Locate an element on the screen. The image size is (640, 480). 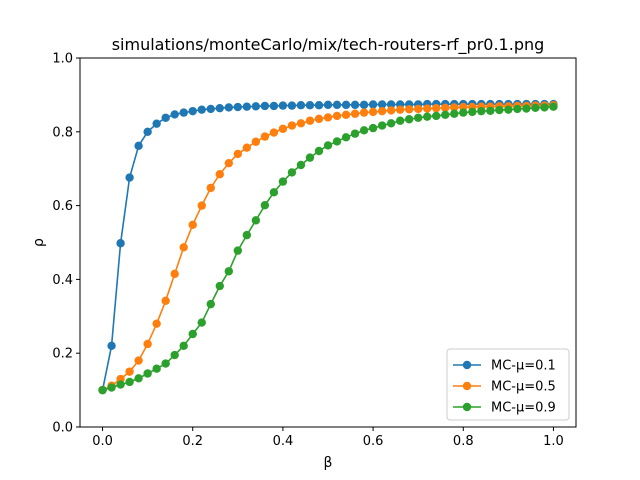
x-tick-label: 0.4 is located at coordinates (283, 441).